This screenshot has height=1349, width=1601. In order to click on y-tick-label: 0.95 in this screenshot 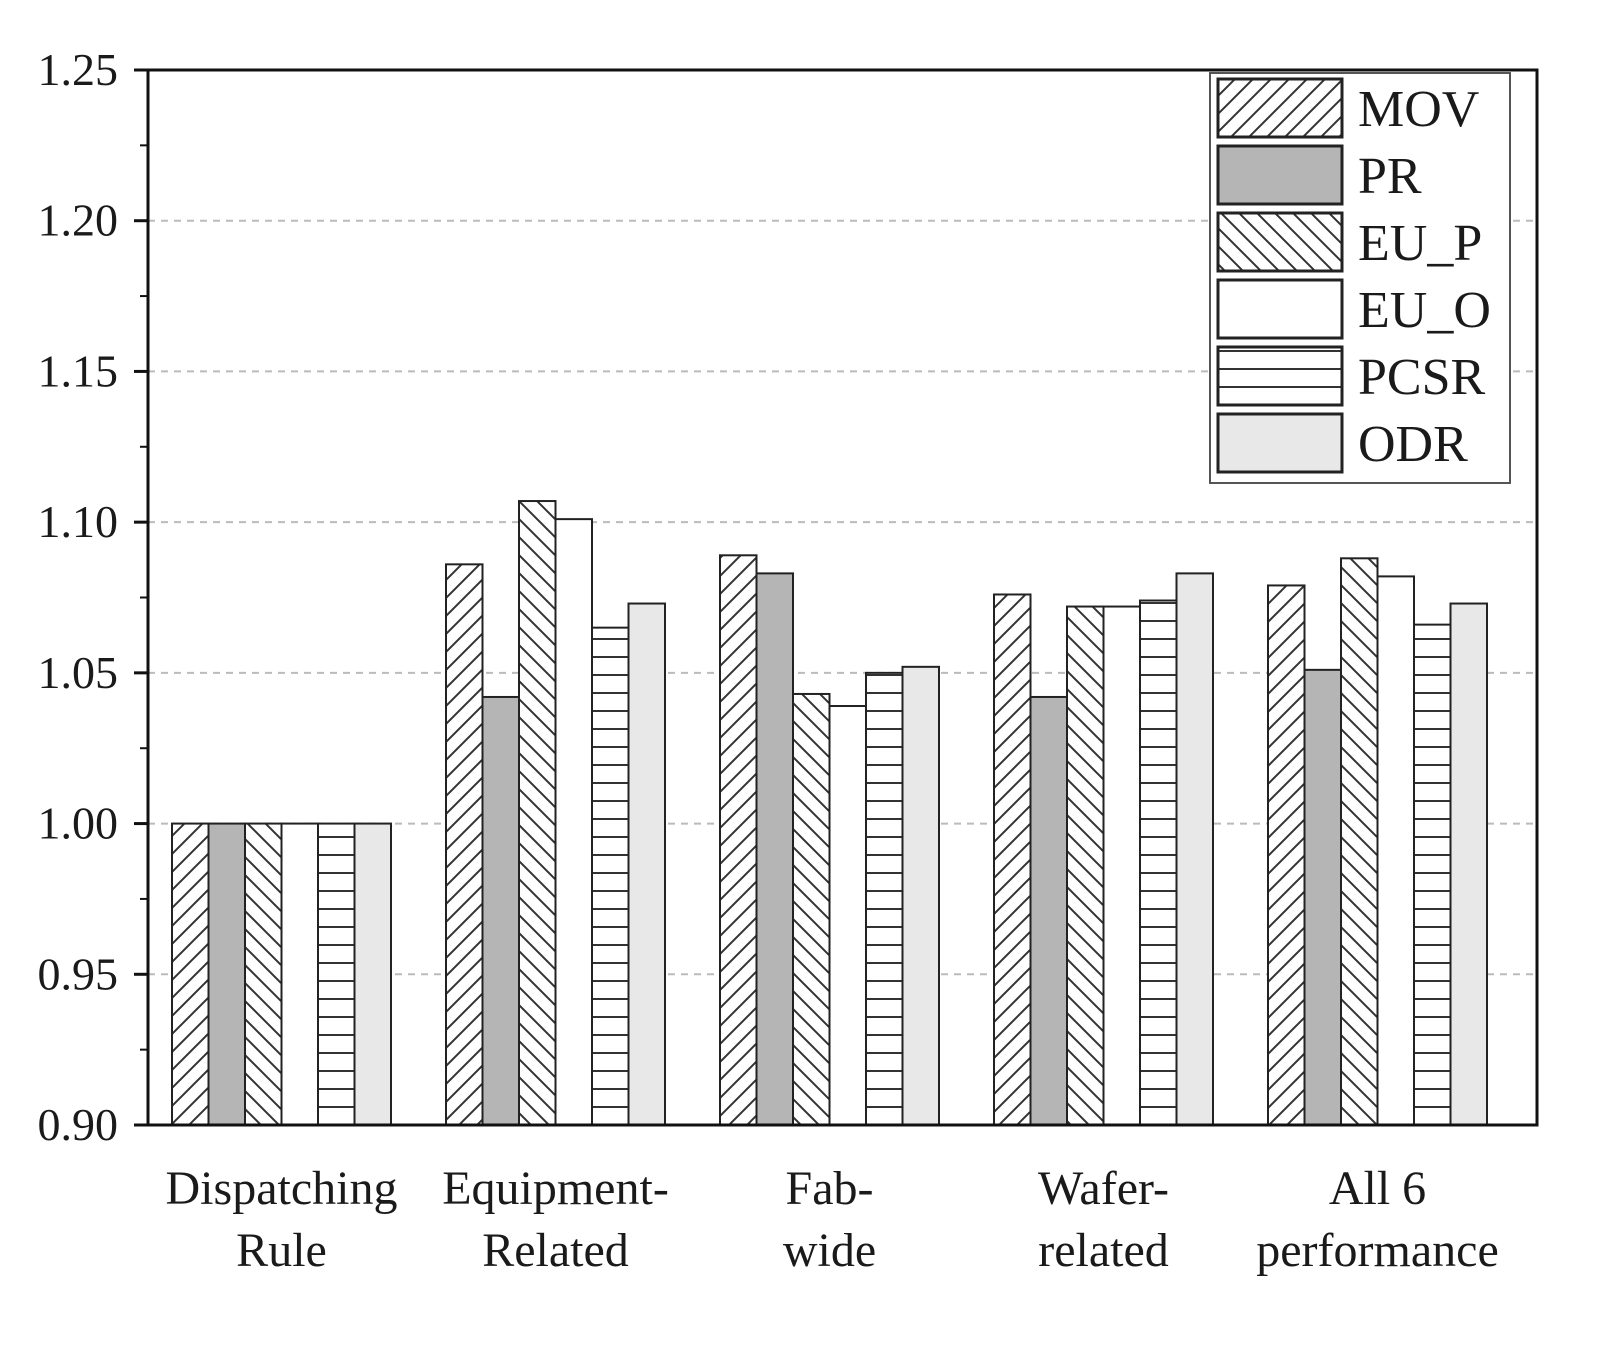, I will do `click(78, 973)`.